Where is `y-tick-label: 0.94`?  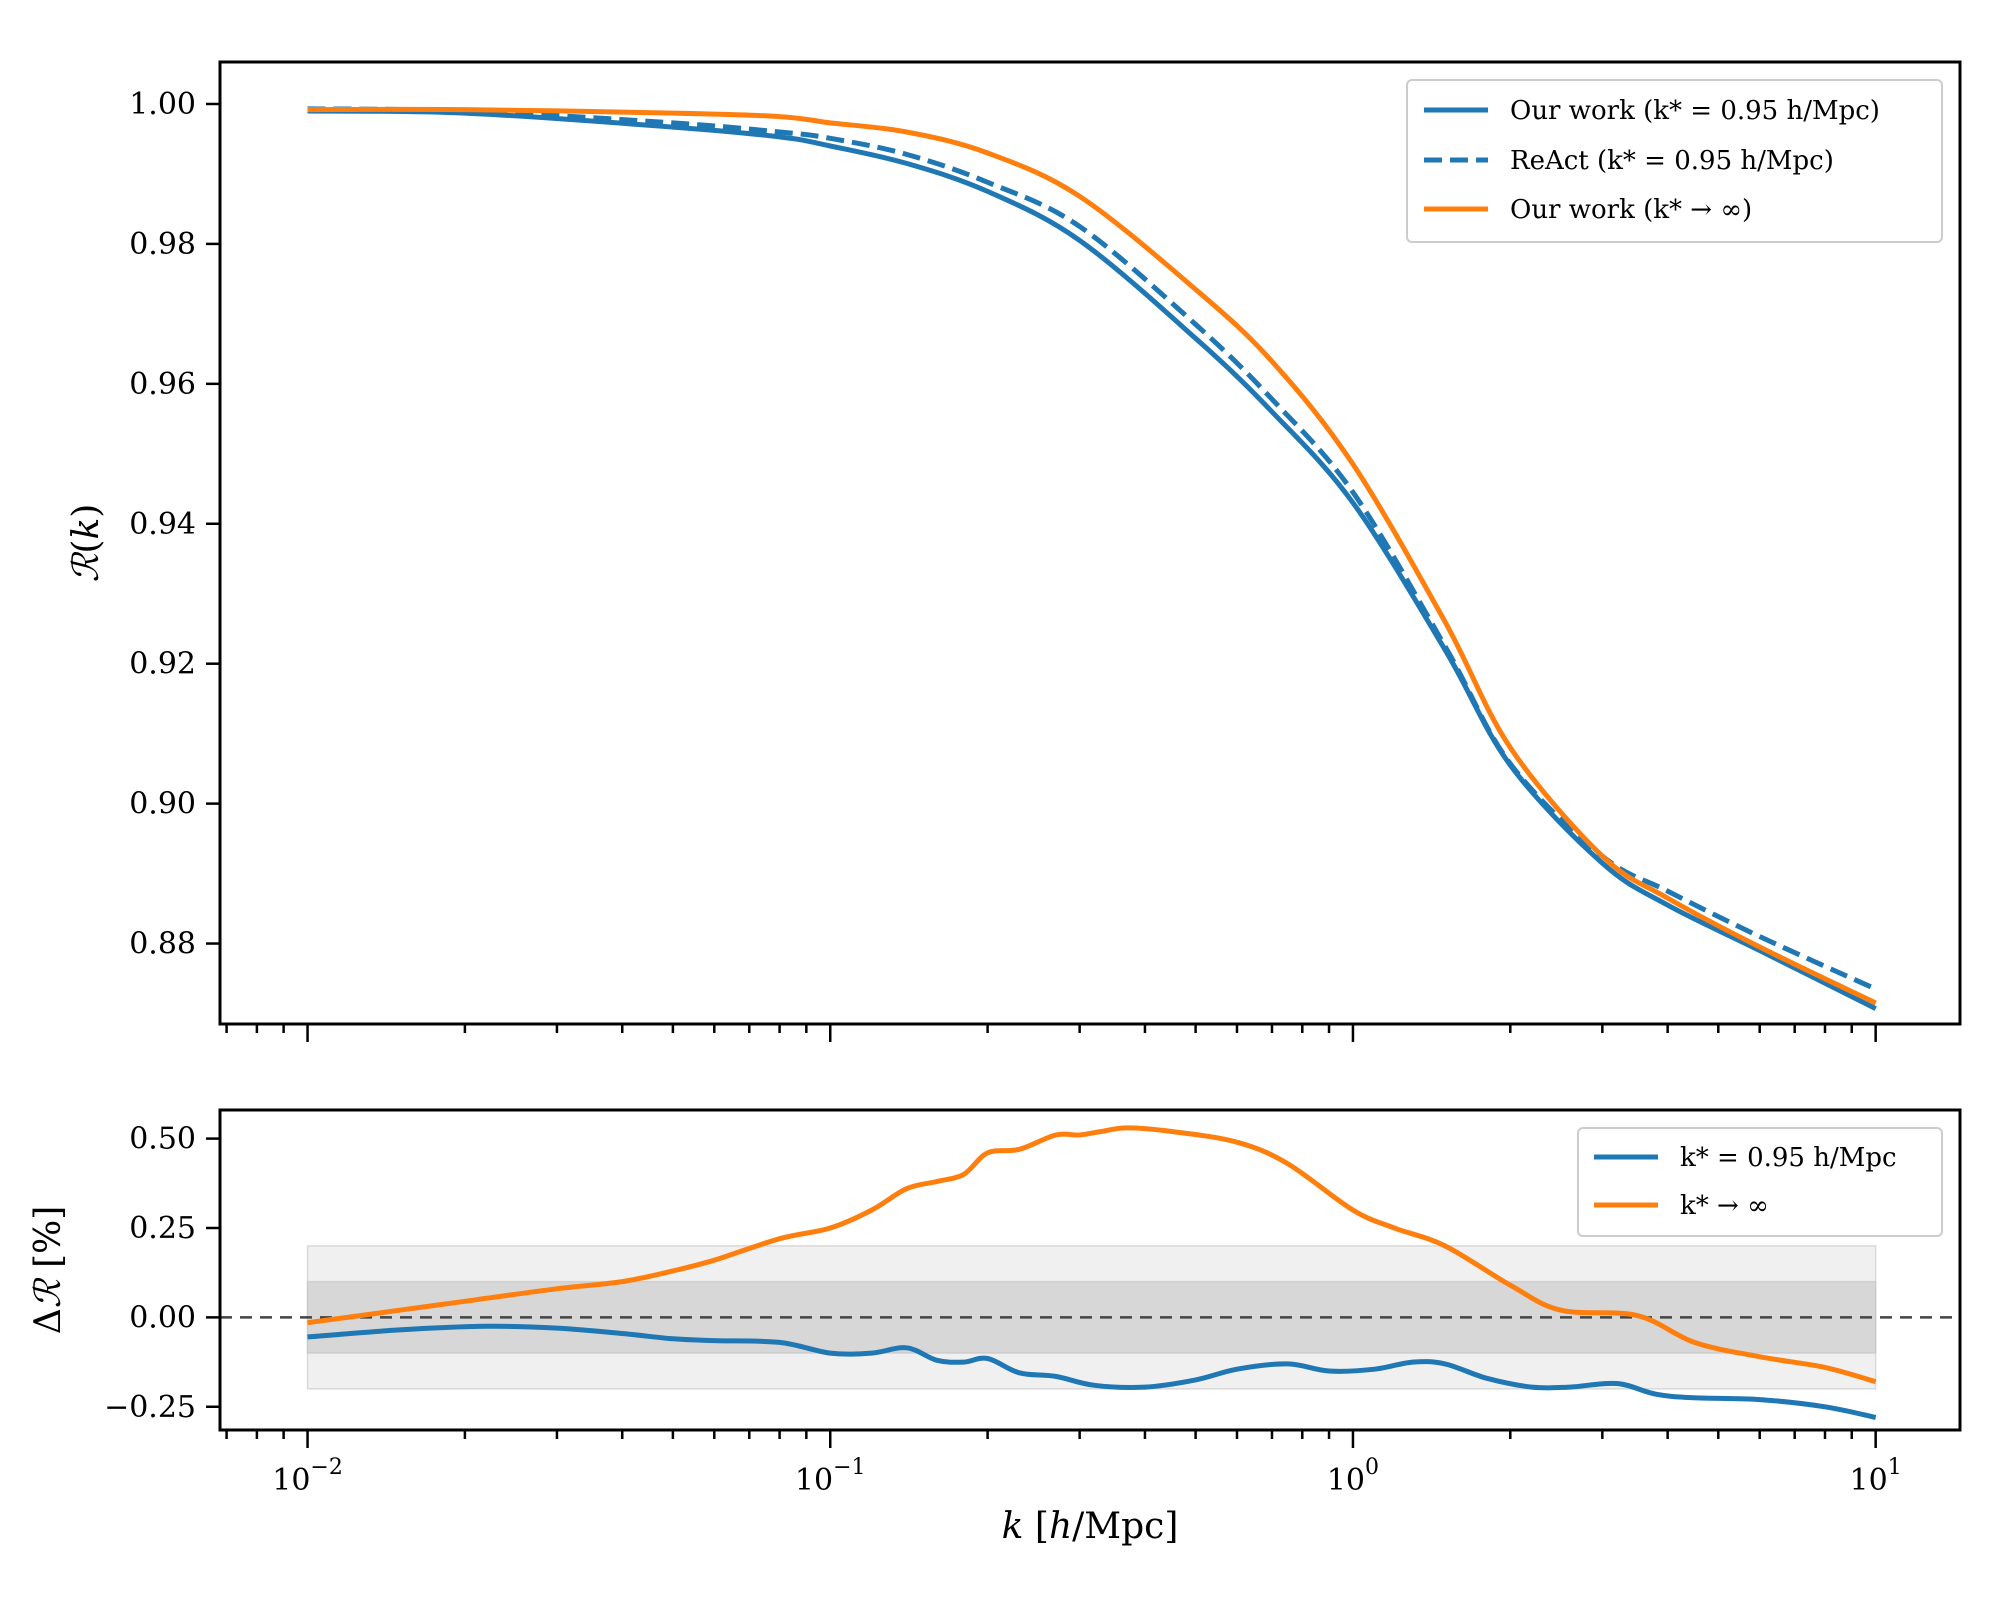
y-tick-label: 0.94 is located at coordinates (162, 524).